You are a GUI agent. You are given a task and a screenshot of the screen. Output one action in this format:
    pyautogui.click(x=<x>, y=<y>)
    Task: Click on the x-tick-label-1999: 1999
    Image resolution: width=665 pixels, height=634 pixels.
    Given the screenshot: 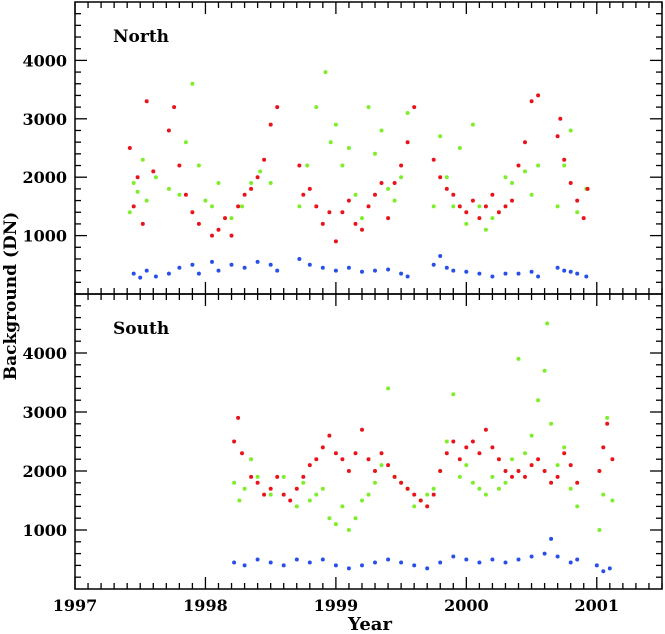 What is the action you would take?
    pyautogui.click(x=336, y=605)
    